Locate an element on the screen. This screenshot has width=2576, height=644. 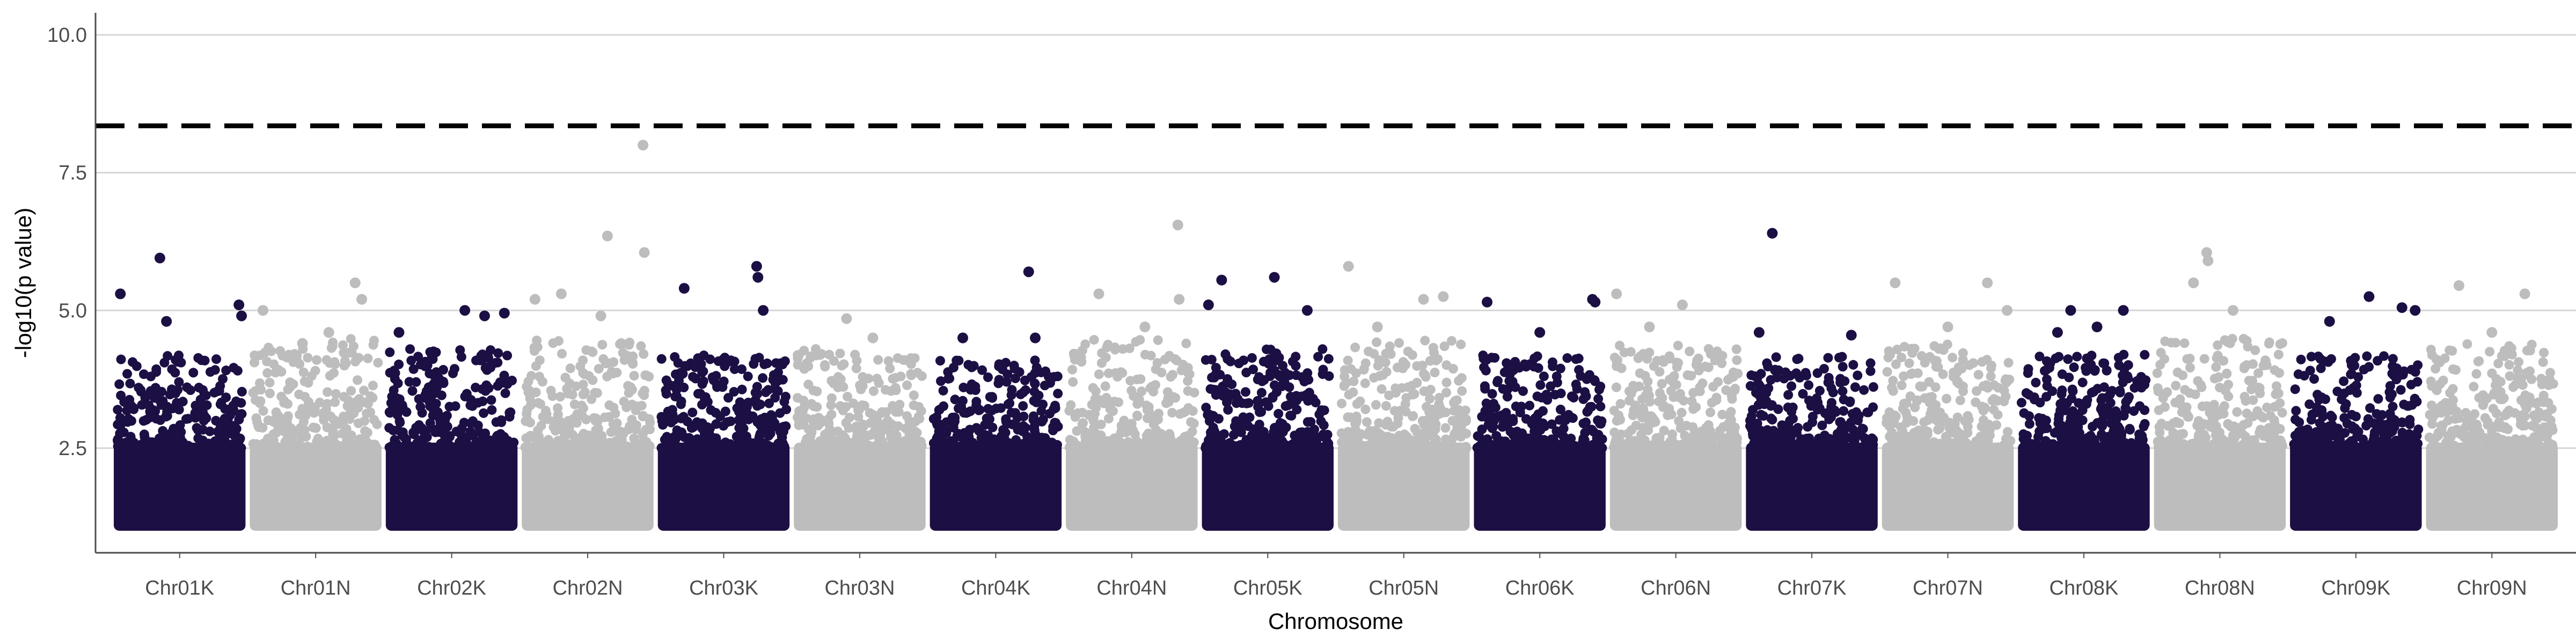
y-tick-labels: 2.55.07.510.0 is located at coordinates (67, 242).